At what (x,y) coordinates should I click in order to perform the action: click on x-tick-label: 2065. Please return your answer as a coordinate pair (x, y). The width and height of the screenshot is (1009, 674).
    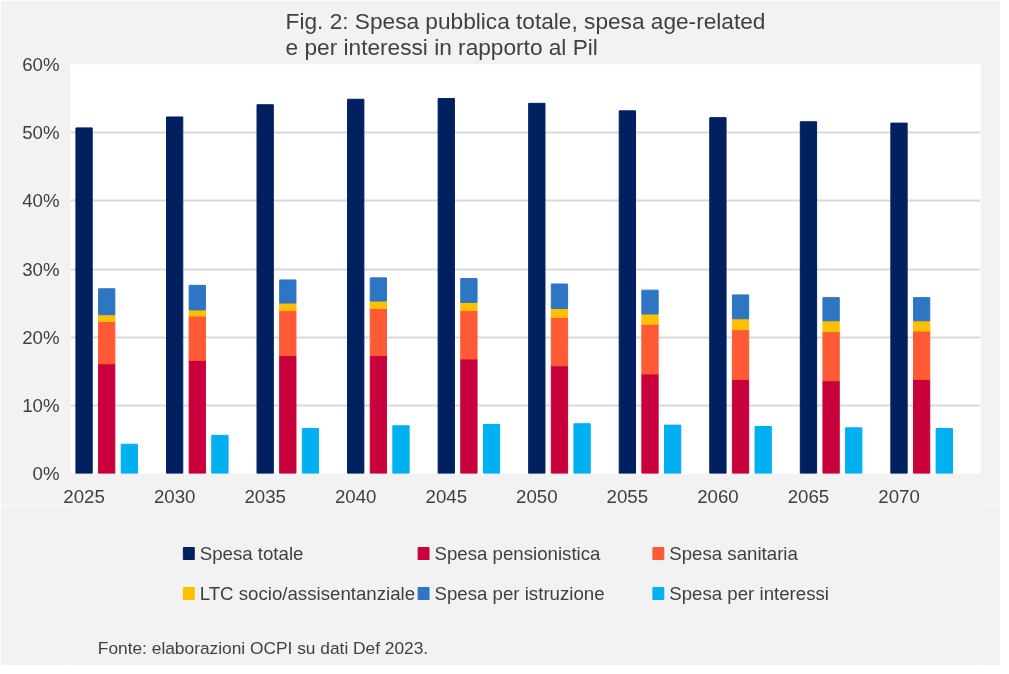
    Looking at the image, I should click on (808, 496).